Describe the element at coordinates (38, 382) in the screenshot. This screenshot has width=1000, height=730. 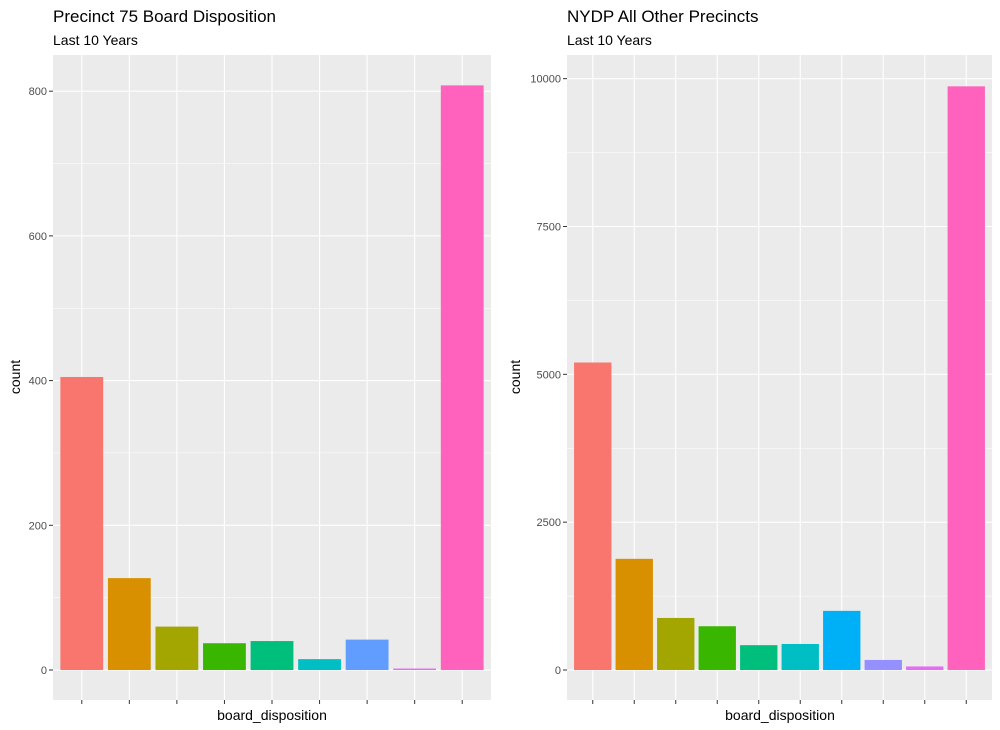
I see `y-tick-label: 400` at that location.